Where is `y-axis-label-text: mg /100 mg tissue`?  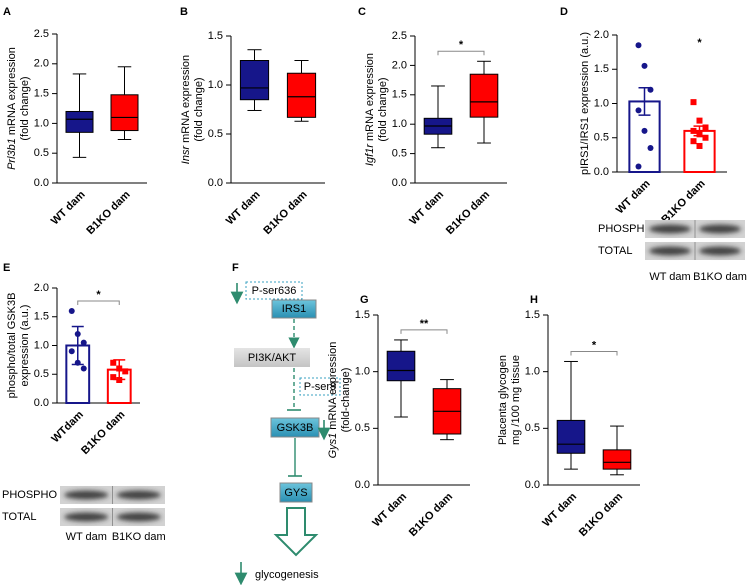 y-axis-label-text: mg /100 mg tissue is located at coordinates (516, 400).